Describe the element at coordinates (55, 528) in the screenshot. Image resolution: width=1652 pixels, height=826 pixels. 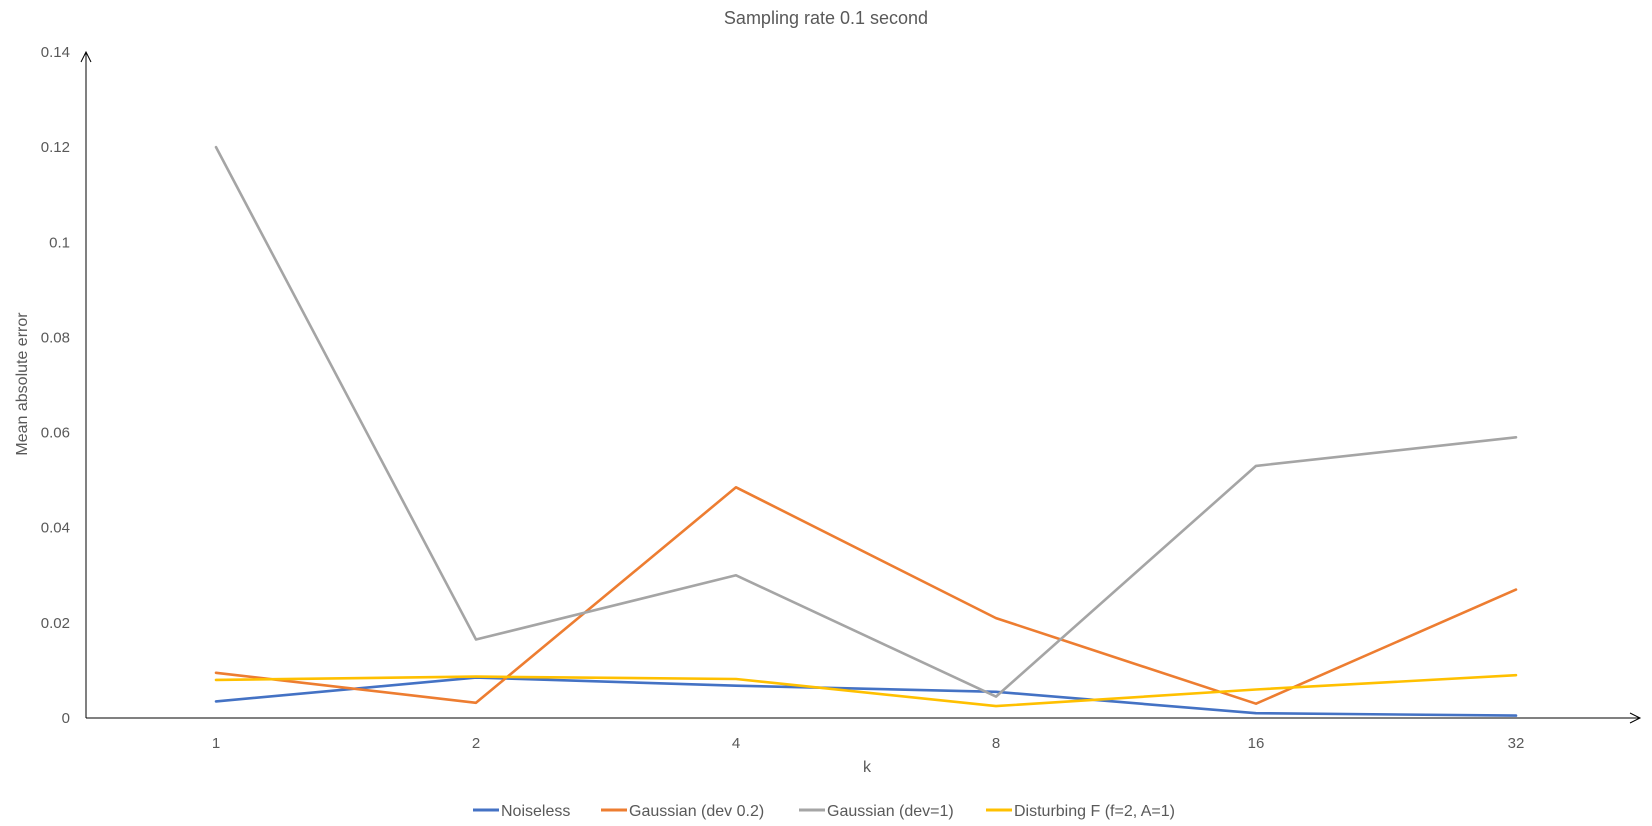
I see `y-tick-label: 0.04` at that location.